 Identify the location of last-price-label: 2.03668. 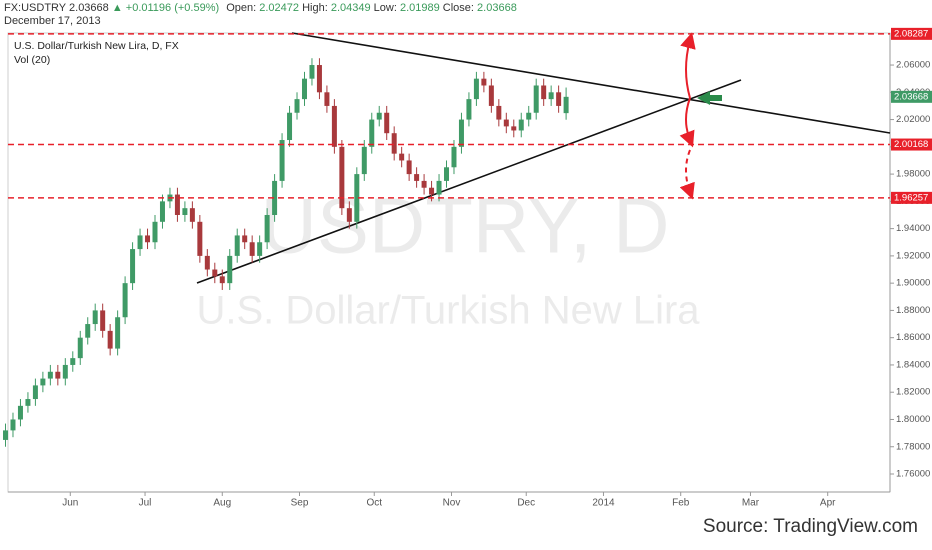
(911, 96).